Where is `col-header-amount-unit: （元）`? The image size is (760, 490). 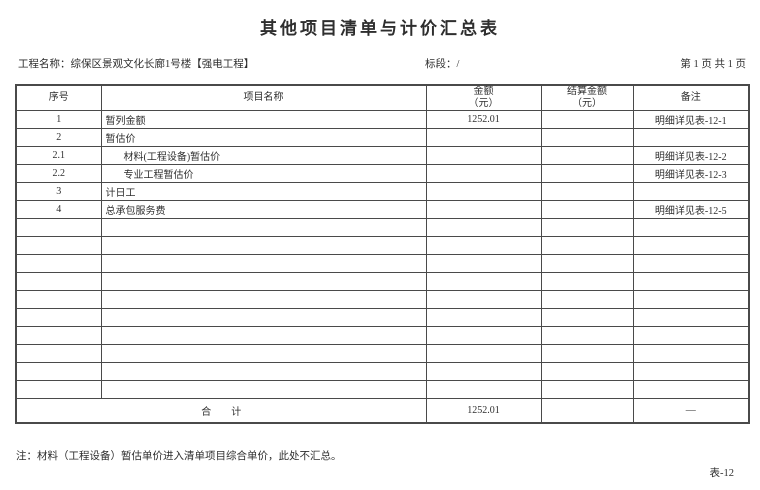 col-header-amount-unit: （元） is located at coordinates (483, 103).